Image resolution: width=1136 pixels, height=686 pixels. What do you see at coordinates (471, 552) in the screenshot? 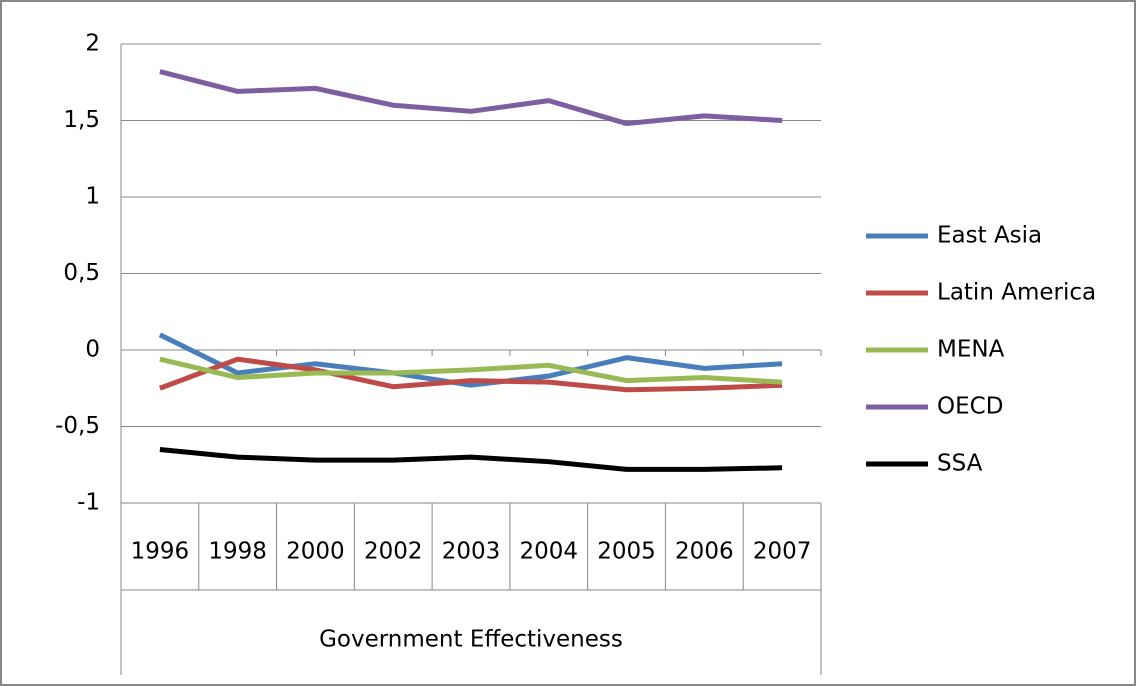
I see `x-tick-label: 2003` at bounding box center [471, 552].